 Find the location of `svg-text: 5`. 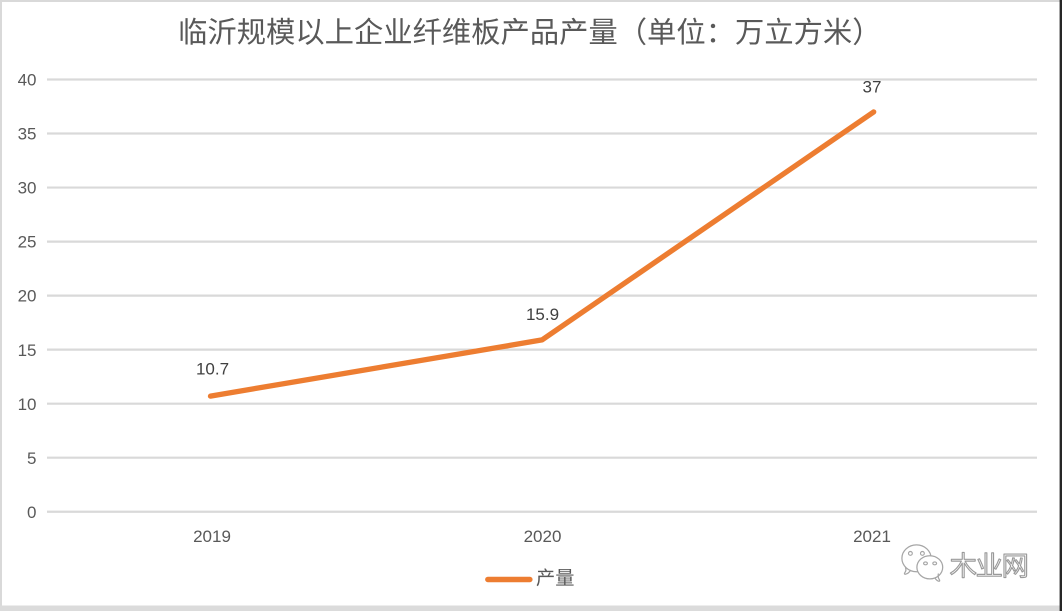

svg-text: 5 is located at coordinates (31, 458).